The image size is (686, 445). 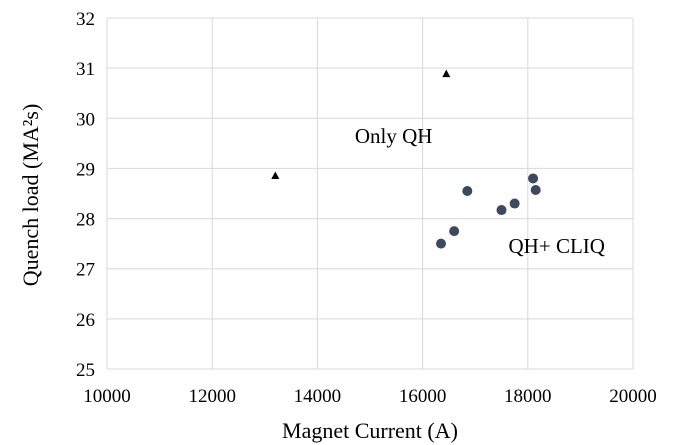 What do you see at coordinates (318, 396) in the screenshot?
I see `x-tick-label: 14000` at bounding box center [318, 396].